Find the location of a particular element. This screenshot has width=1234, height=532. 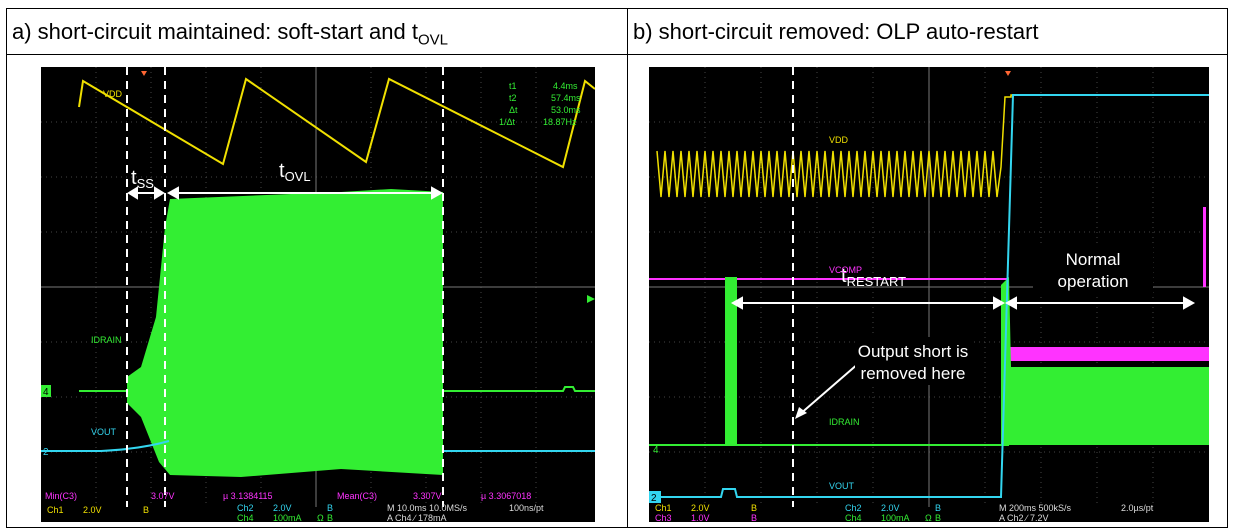

svg-text: Δt is located at coordinates (513, 110).